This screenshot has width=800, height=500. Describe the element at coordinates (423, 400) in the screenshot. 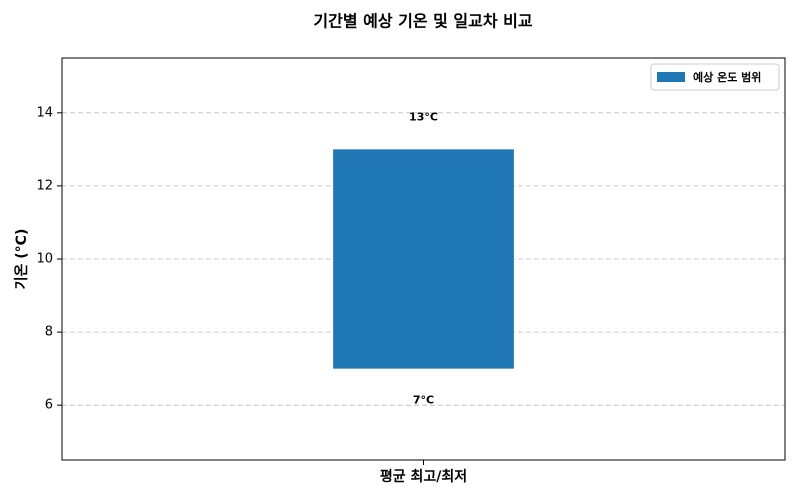

I see `value-label: 7°C` at that location.